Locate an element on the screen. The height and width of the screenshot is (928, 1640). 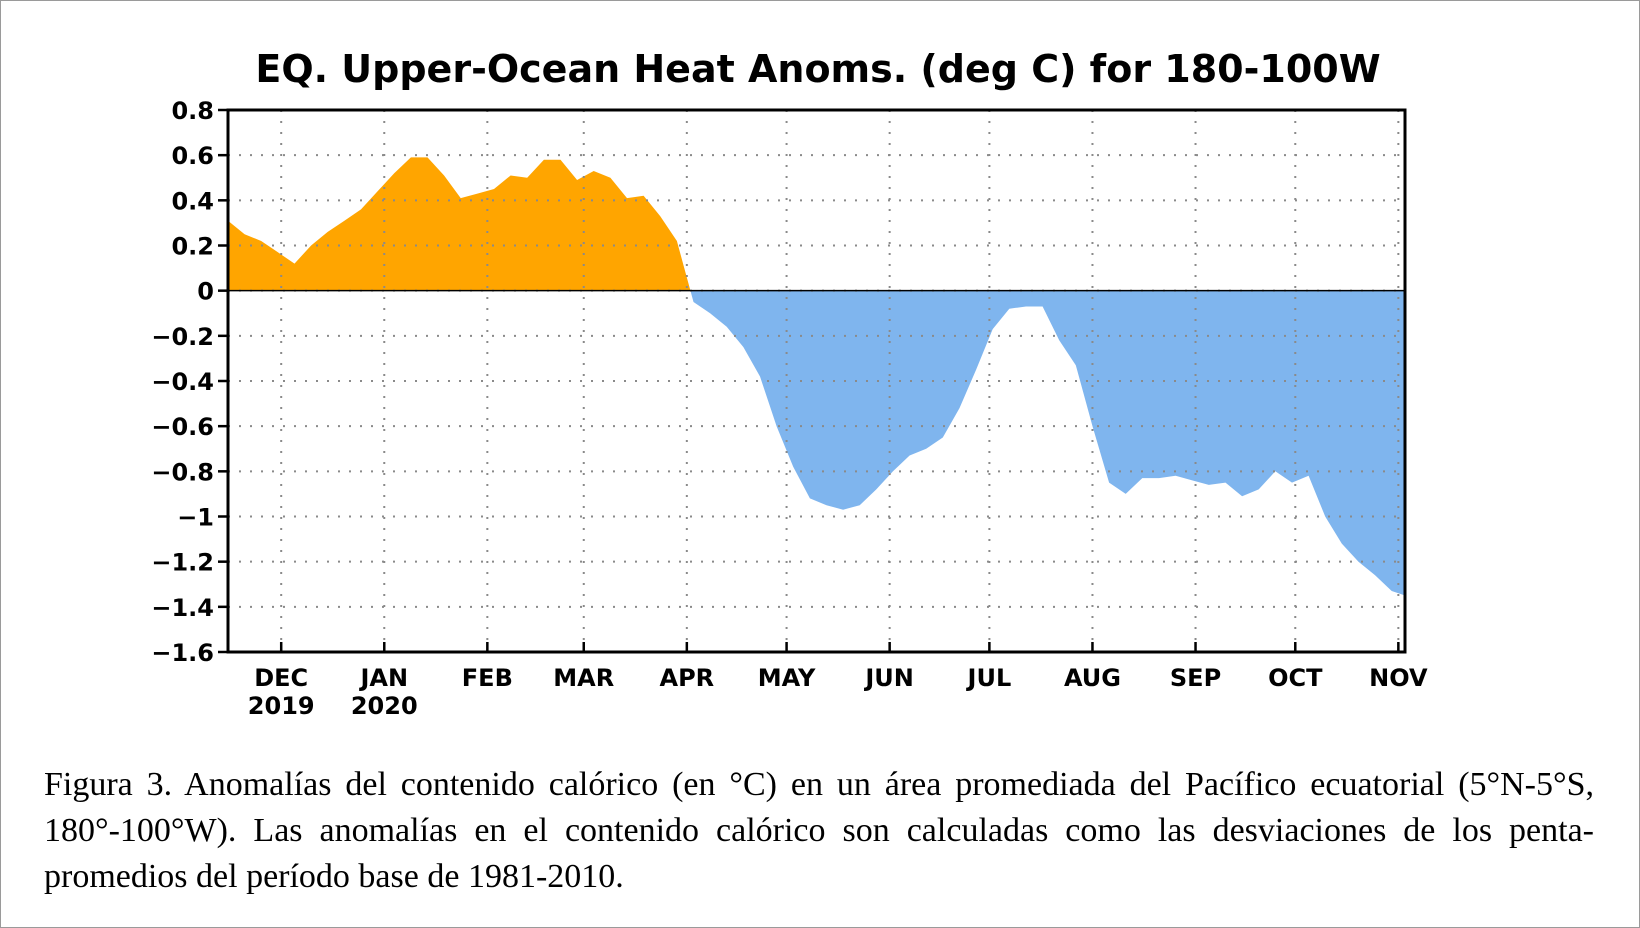
x-tick-label: MAY is located at coordinates (787, 678).